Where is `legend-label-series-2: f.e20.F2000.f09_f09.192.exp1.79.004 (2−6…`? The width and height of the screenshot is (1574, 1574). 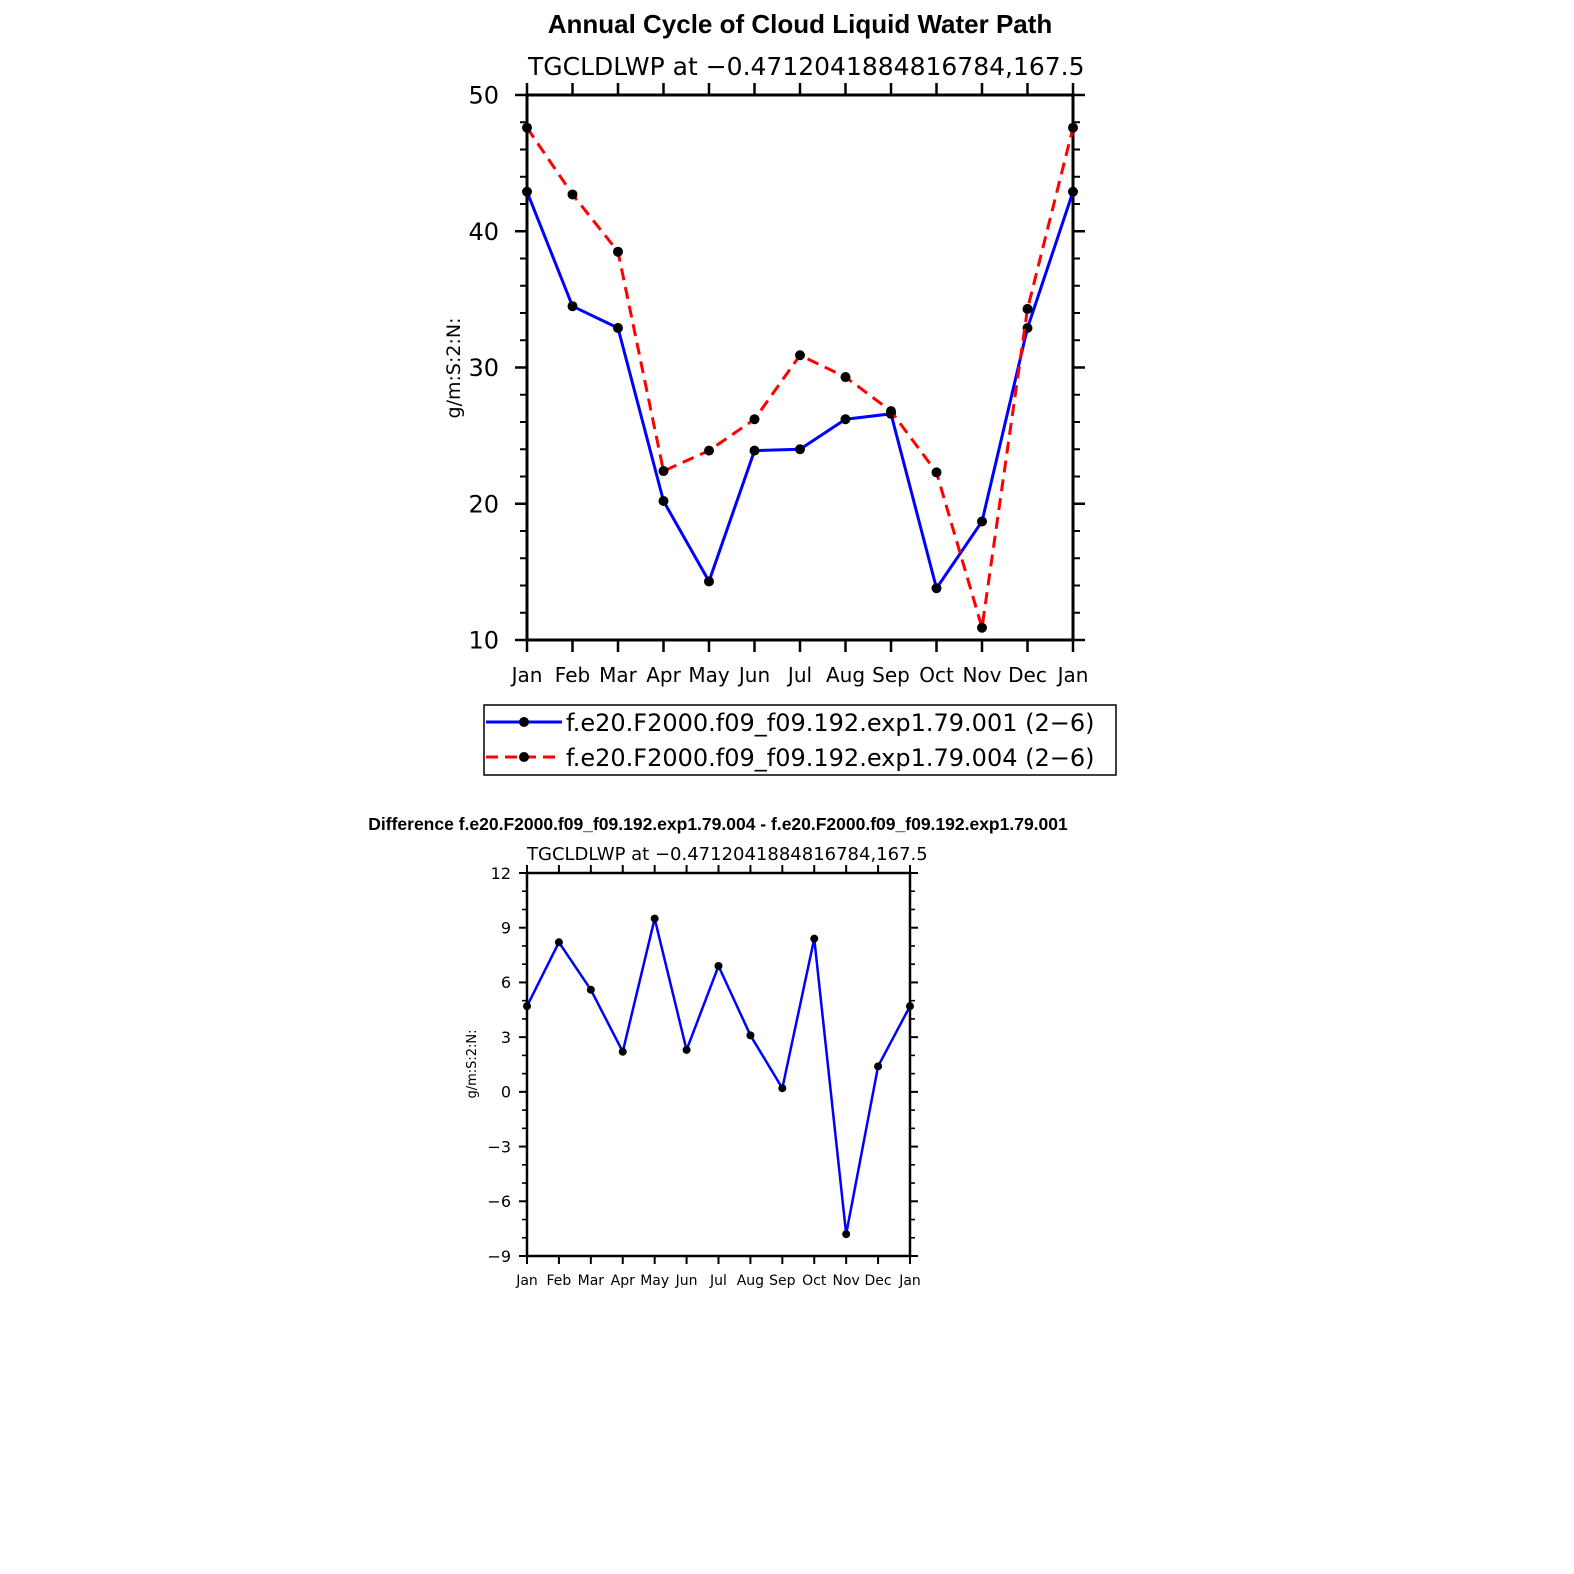
legend-label-series-2: f.e20.F2000.f09_f09.192.exp1.79.004 (2−6… is located at coordinates (830, 758).